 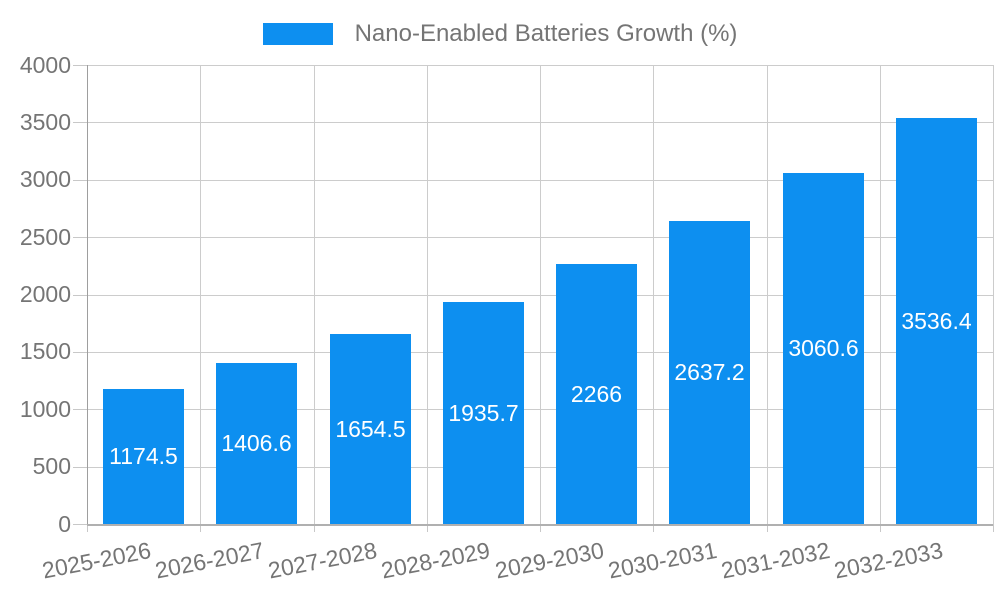 I want to click on x-axis-label: 2028-2029, so click(x=435, y=560).